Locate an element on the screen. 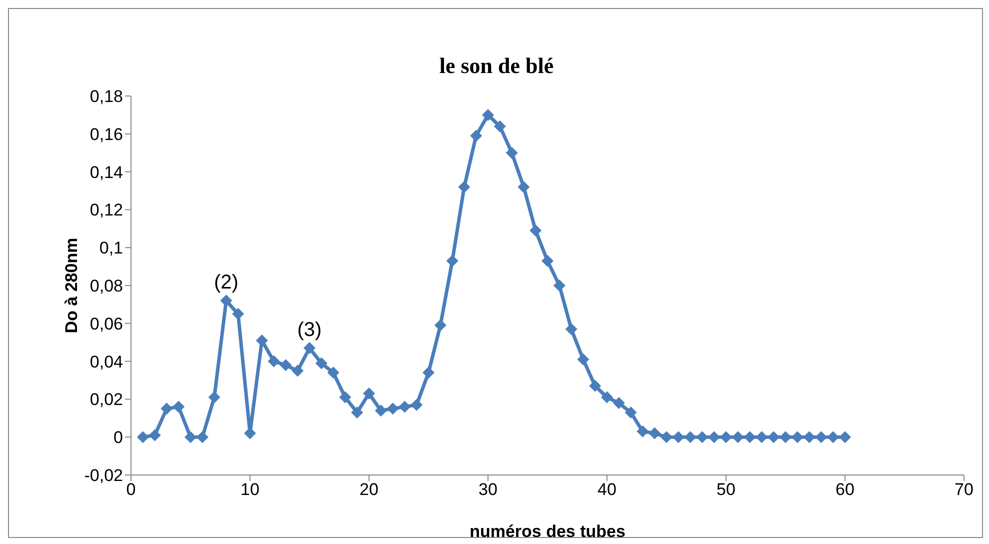 This screenshot has height=544, width=989. chart-title: le son de blé is located at coordinates (496, 66).